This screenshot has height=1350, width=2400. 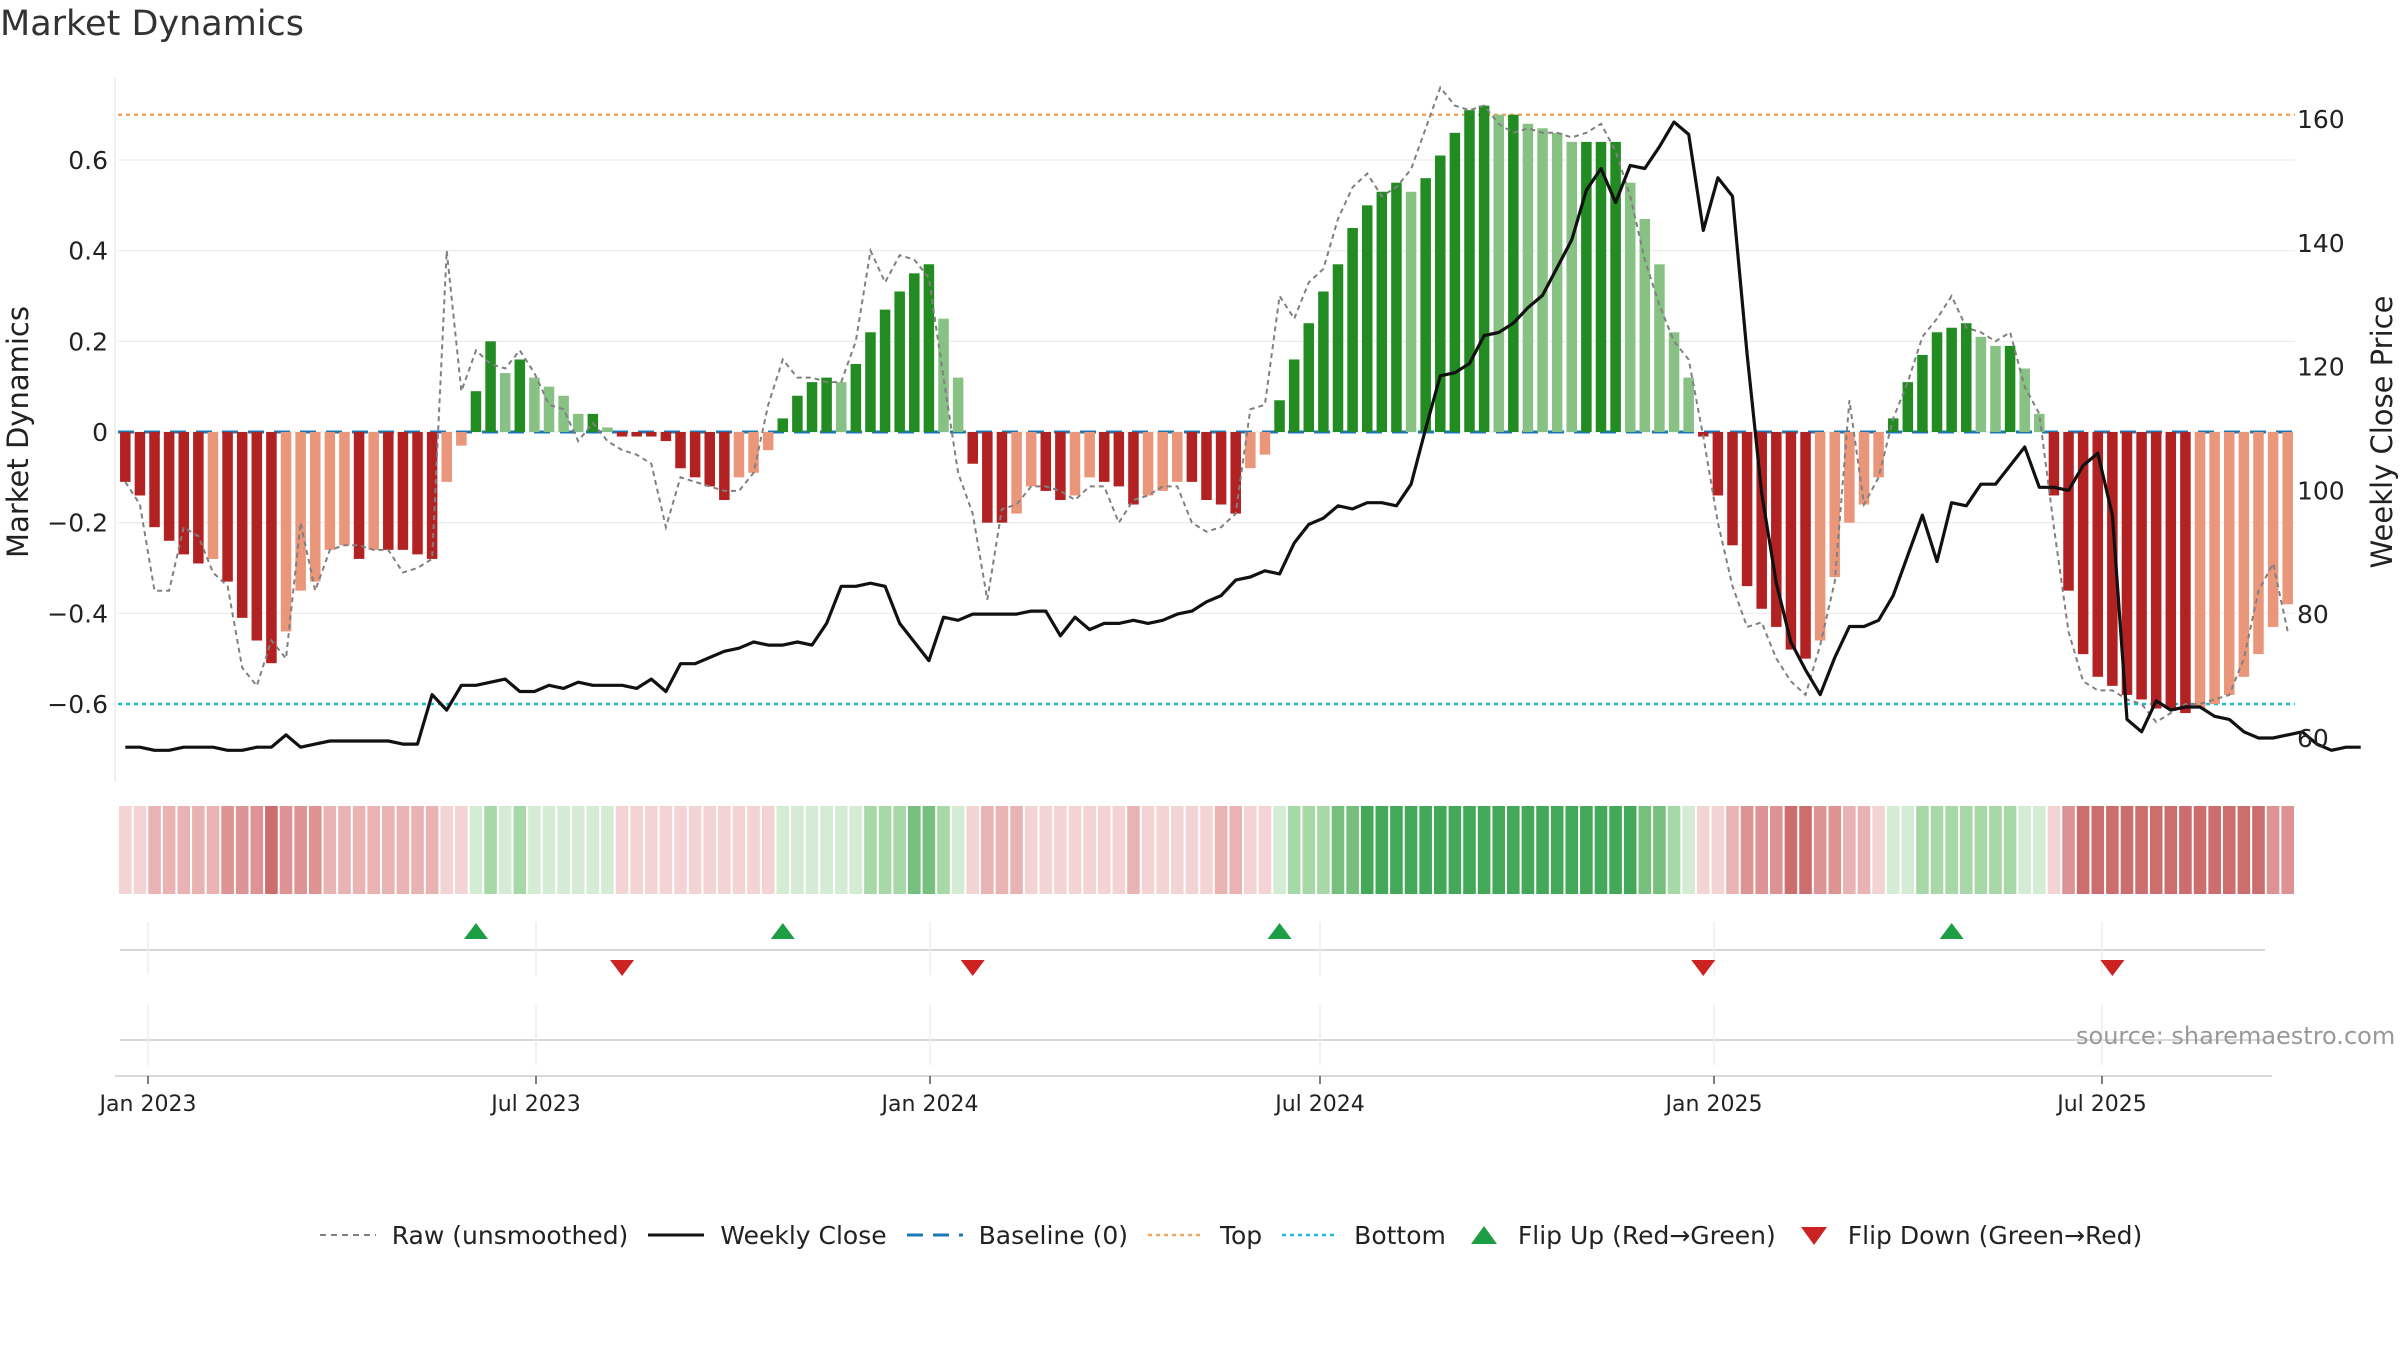 I want to click on legend-item-close: Weekly Close, so click(x=766, y=1235).